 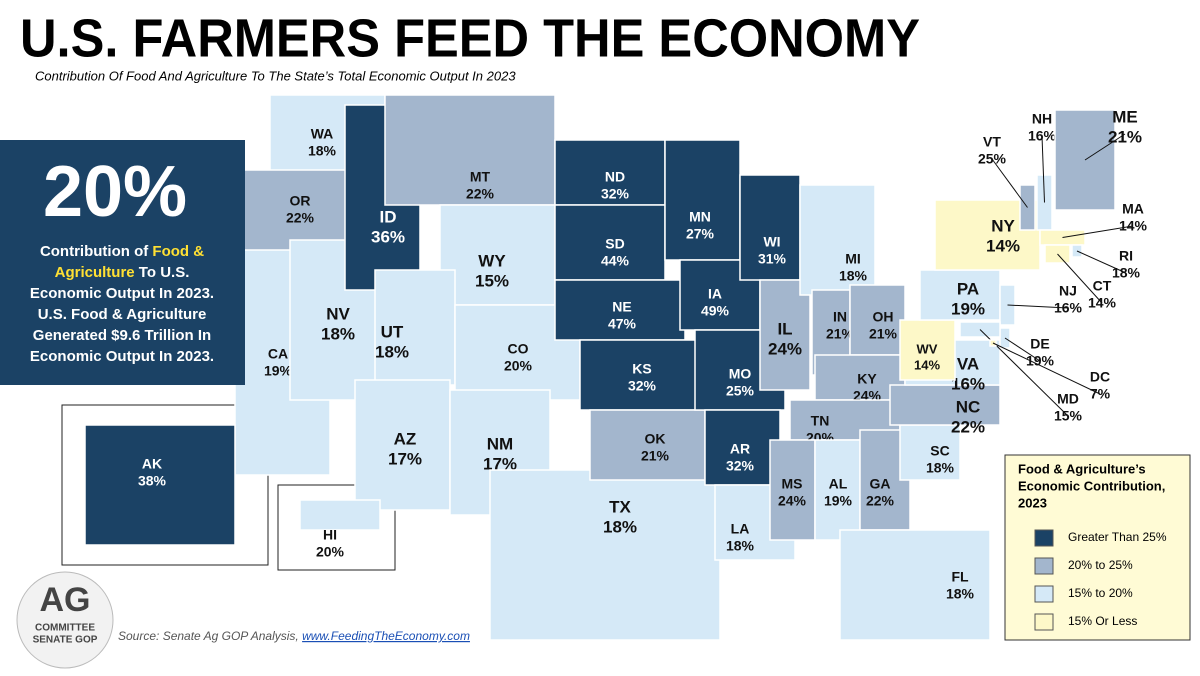 I want to click on source-link: www.FeedingTheEconomy.com, so click(x=386, y=636).